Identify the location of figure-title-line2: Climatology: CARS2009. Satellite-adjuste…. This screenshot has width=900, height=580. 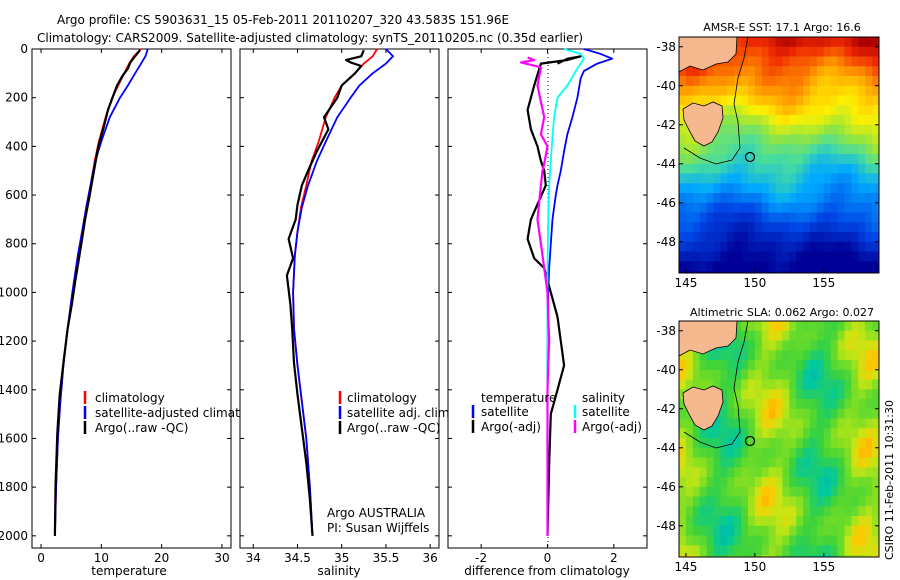
(310, 38).